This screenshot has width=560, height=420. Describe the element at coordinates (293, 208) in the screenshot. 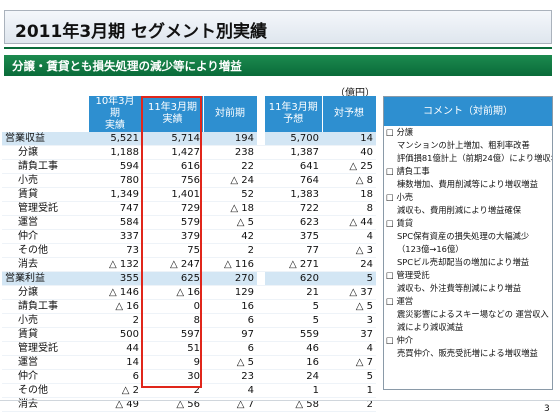

I see `value-cell: 722` at that location.